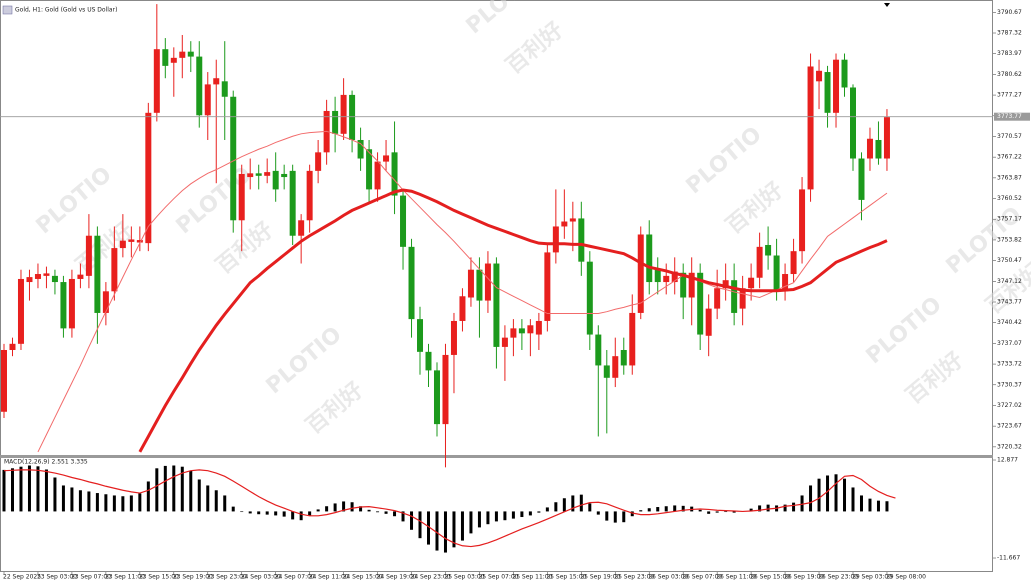 Image resolution: width=1031 pixels, height=581 pixels. What do you see at coordinates (1009, 157) in the screenshot?
I see `y-tick-label: 3767.22` at bounding box center [1009, 157].